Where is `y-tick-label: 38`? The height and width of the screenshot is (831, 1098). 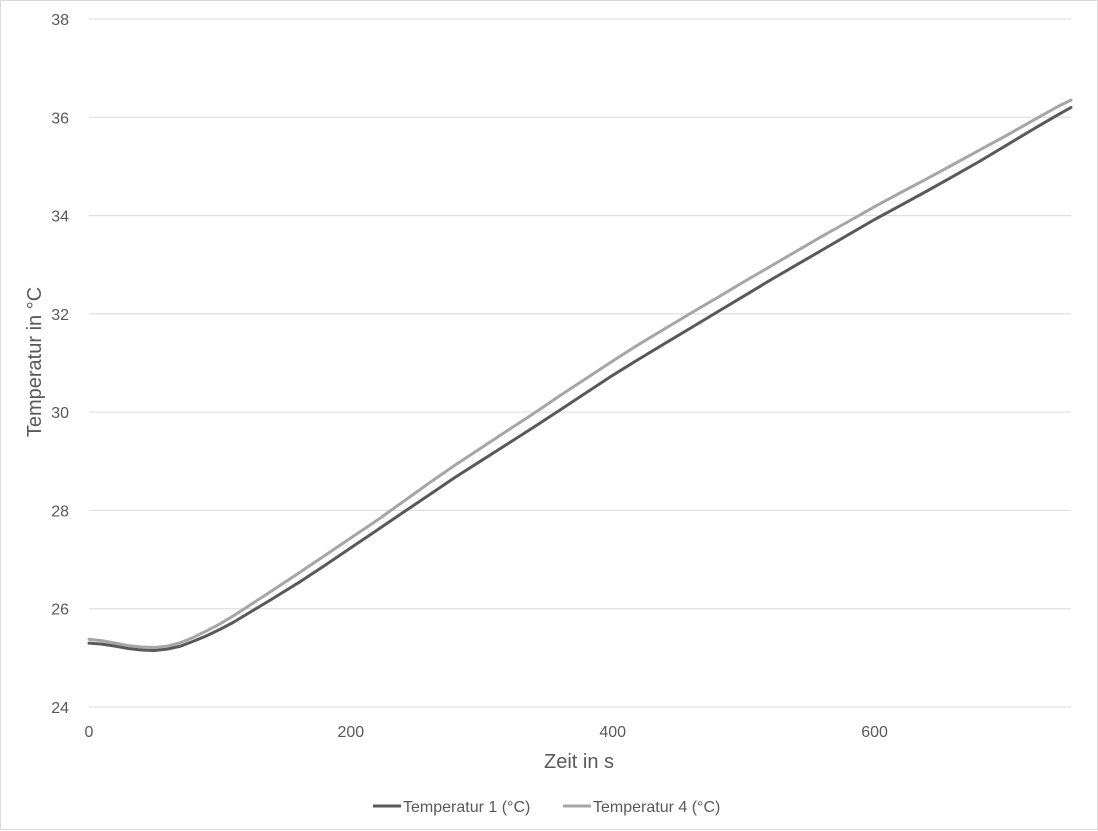 y-tick-label: 38 is located at coordinates (60, 20).